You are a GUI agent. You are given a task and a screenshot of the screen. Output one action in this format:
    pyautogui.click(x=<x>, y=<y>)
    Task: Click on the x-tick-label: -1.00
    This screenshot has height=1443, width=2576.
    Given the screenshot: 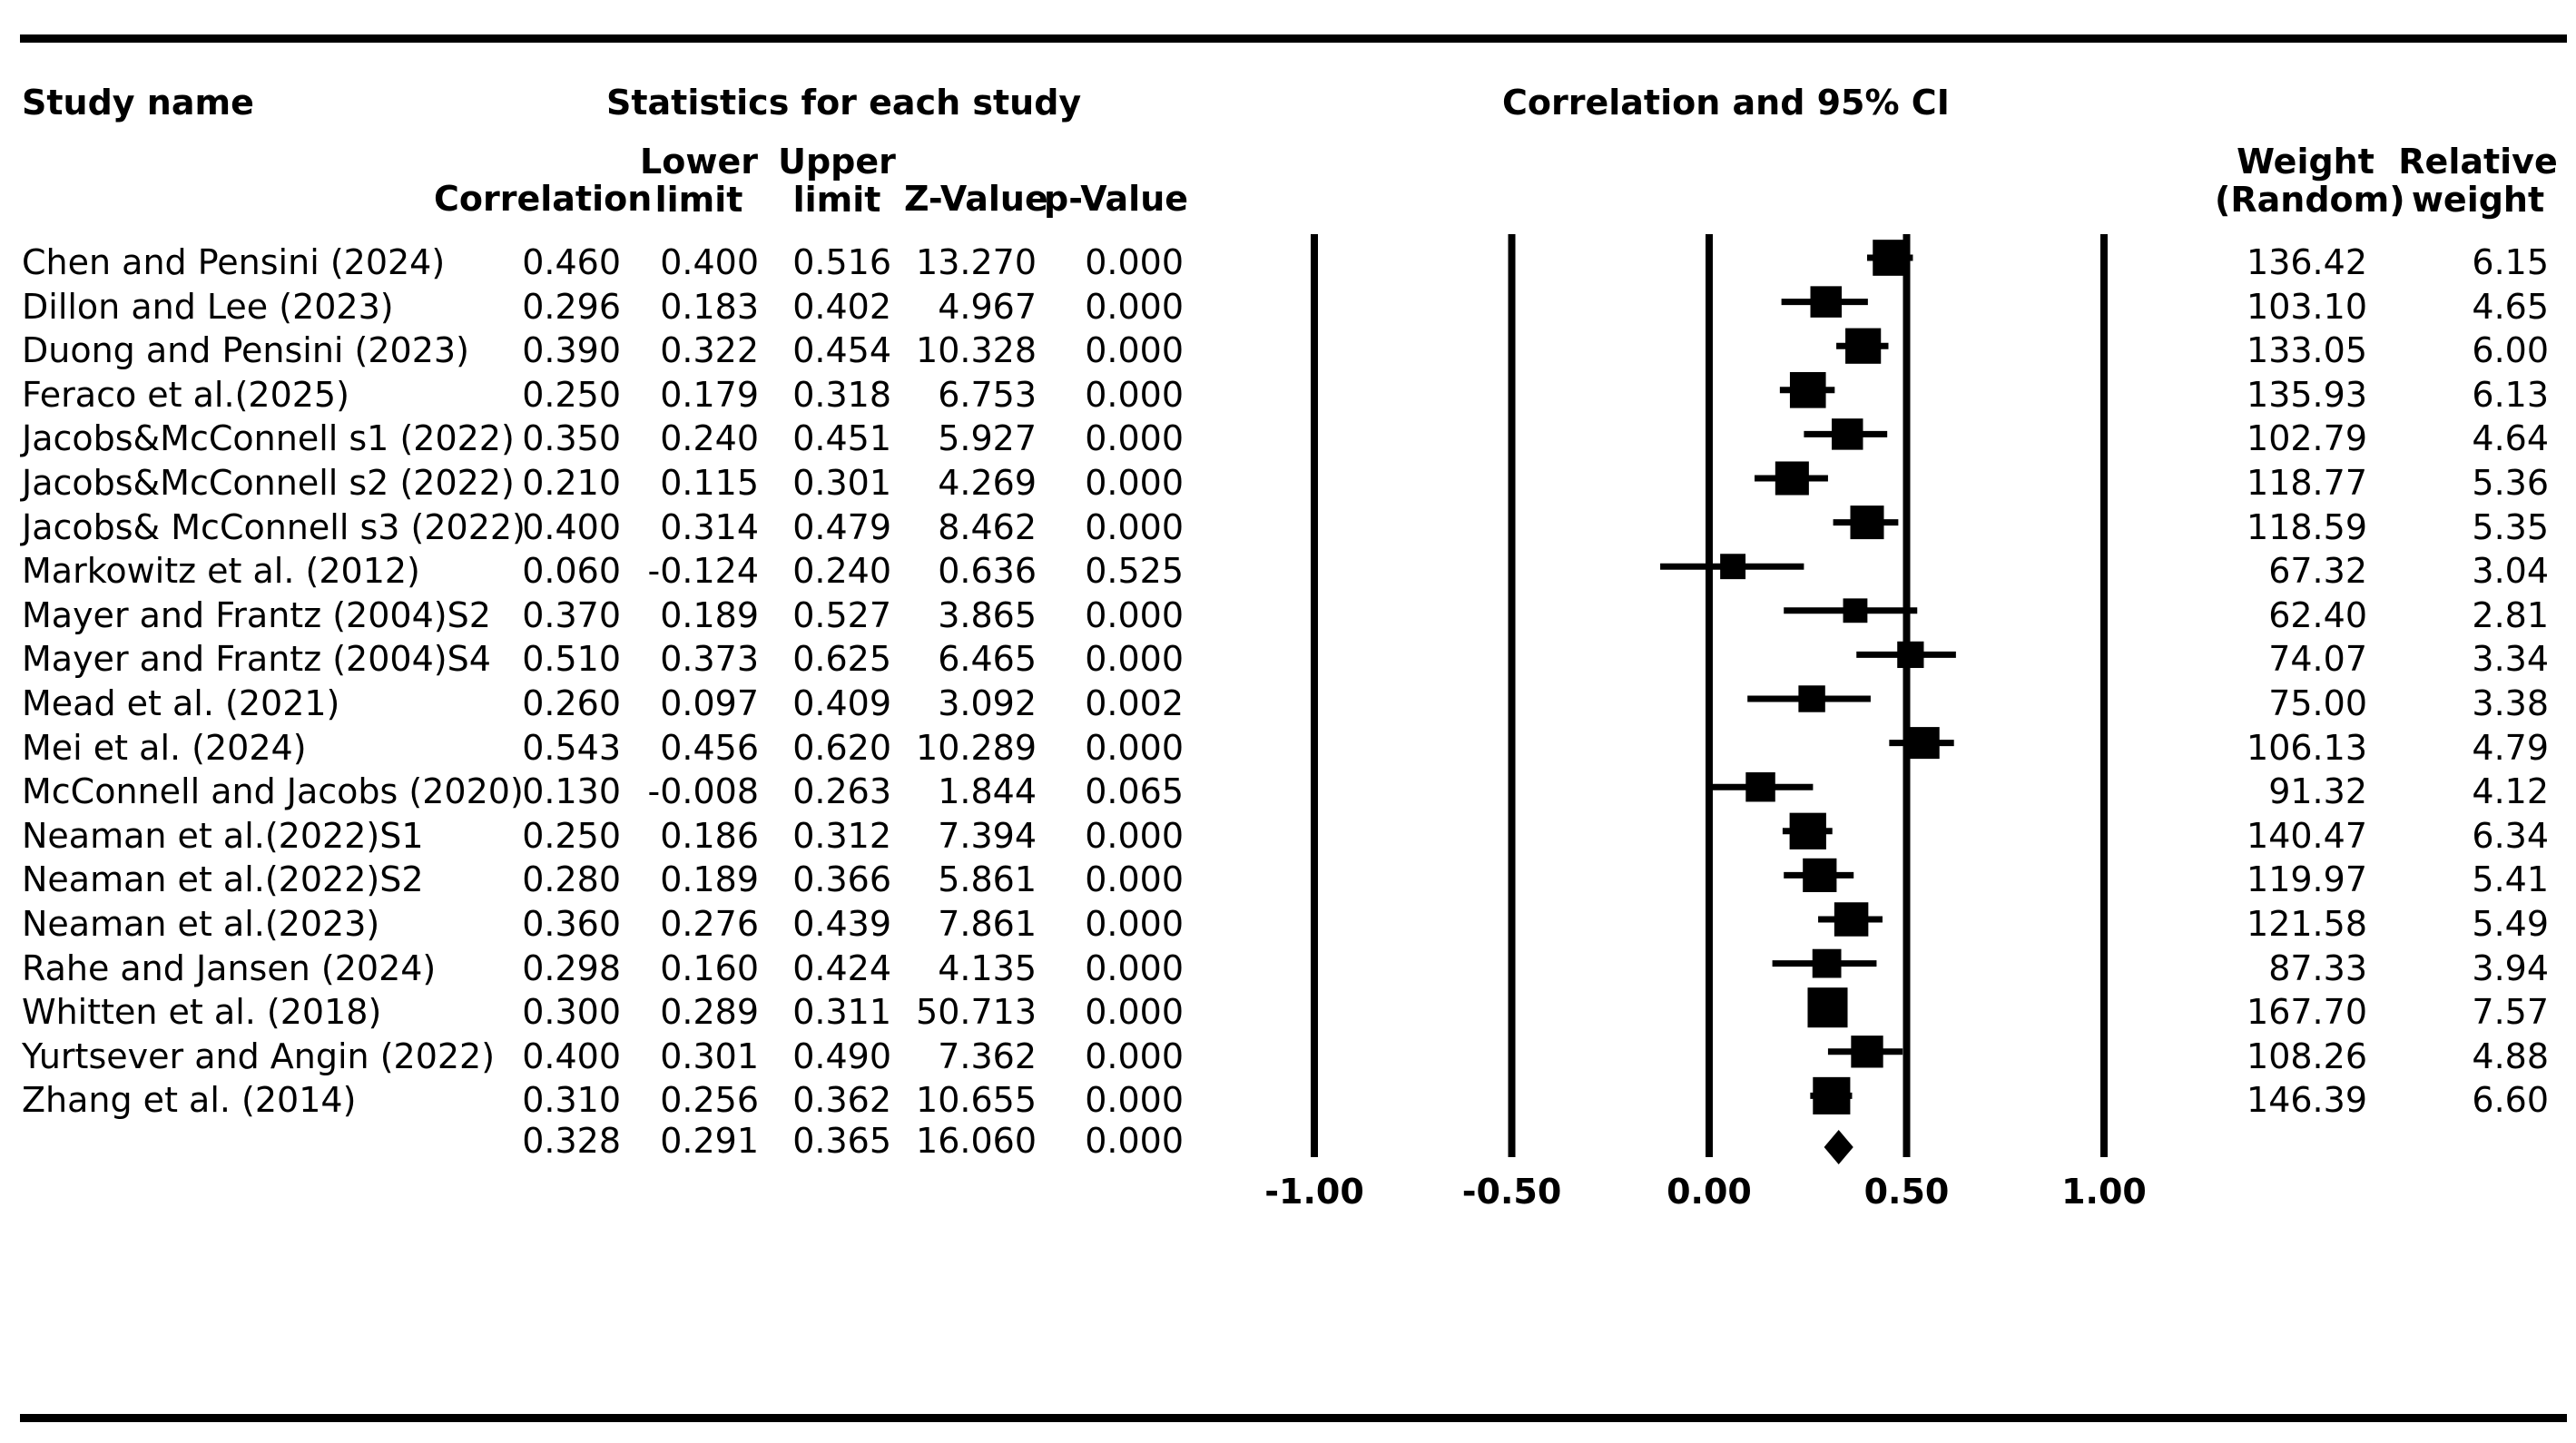 What is the action you would take?
    pyautogui.click(x=1314, y=1192)
    